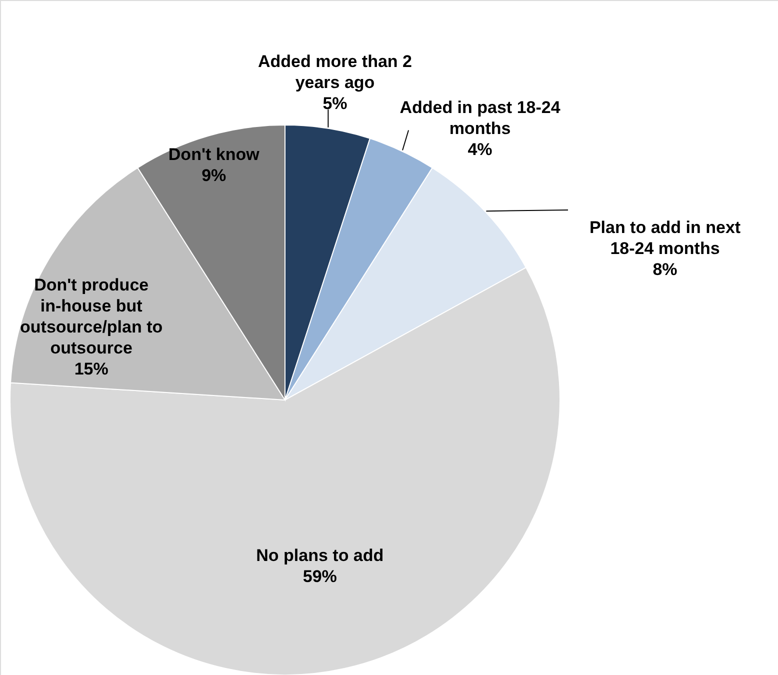 The width and height of the screenshot is (778, 675). What do you see at coordinates (319, 576) in the screenshot?
I see `data-label: 59%` at bounding box center [319, 576].